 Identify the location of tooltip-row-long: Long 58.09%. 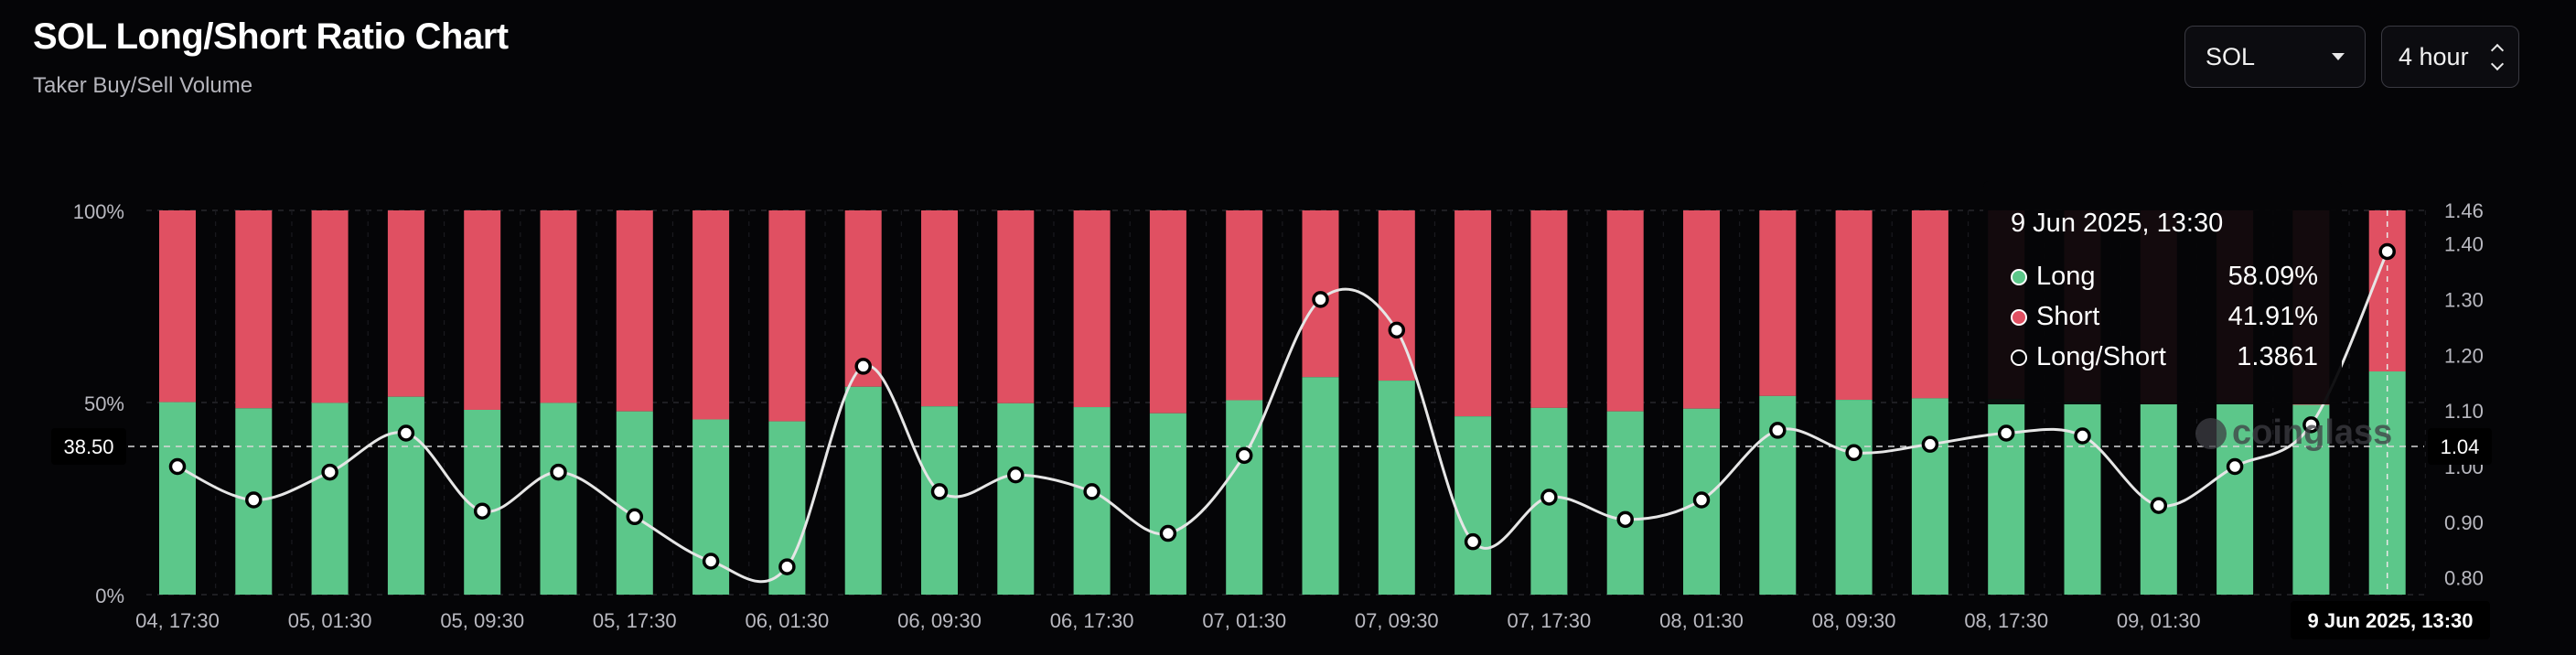
(2165, 278).